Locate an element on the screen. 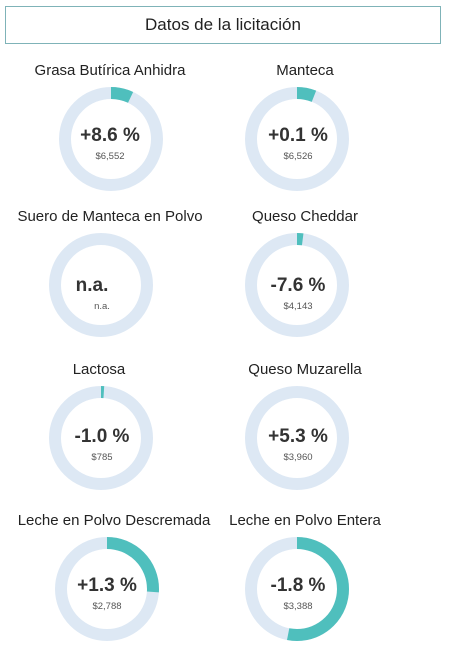  product-name: Grasa Butírica Anhidra is located at coordinates (110, 70).